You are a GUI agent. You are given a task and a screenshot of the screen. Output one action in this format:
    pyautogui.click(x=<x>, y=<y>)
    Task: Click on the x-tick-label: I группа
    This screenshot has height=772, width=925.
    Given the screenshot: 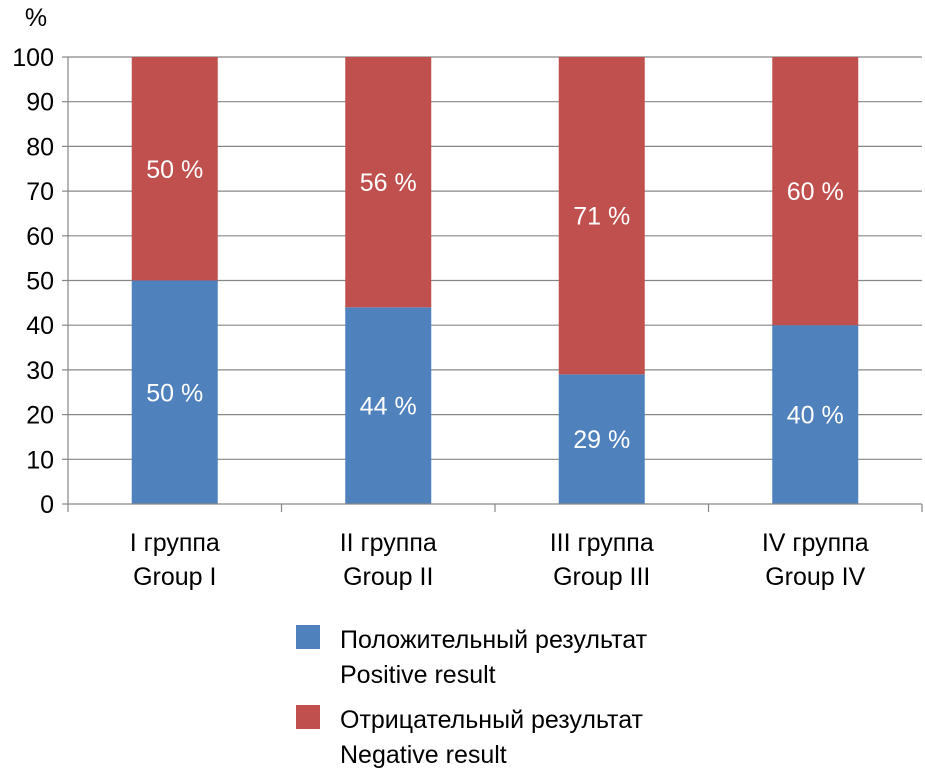 What is the action you would take?
    pyautogui.click(x=175, y=543)
    